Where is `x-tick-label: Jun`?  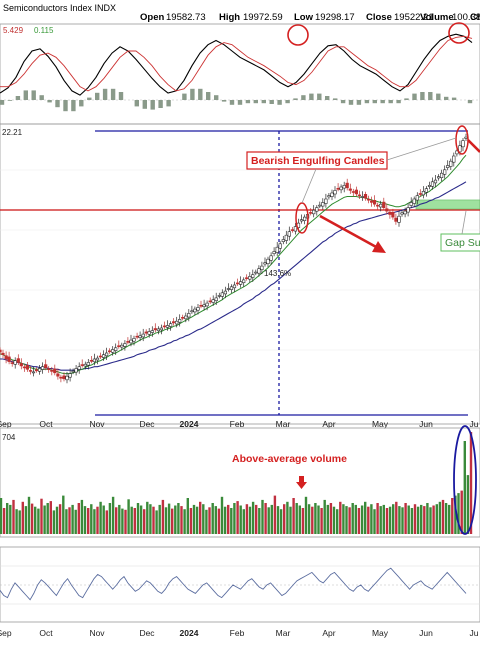 x-tick-label: Jun is located at coordinates (426, 633).